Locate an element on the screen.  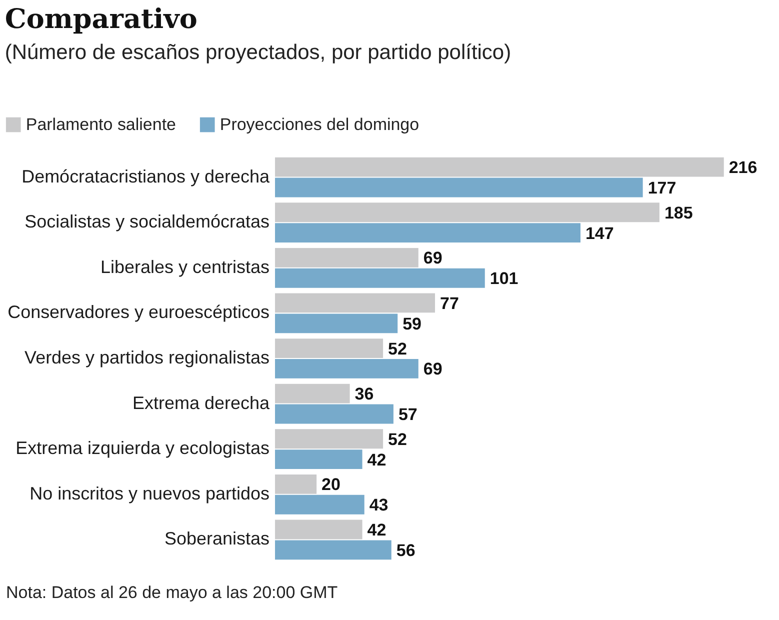
data-label: 59 is located at coordinates (412, 324).